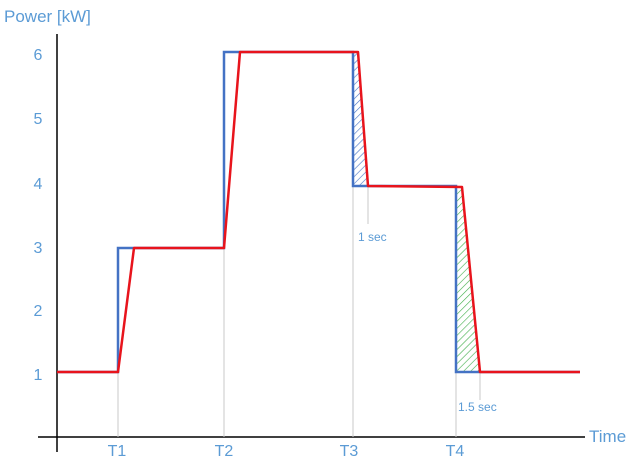  Describe the element at coordinates (38, 55) in the screenshot. I see `y-tick-label-6: 6` at that location.